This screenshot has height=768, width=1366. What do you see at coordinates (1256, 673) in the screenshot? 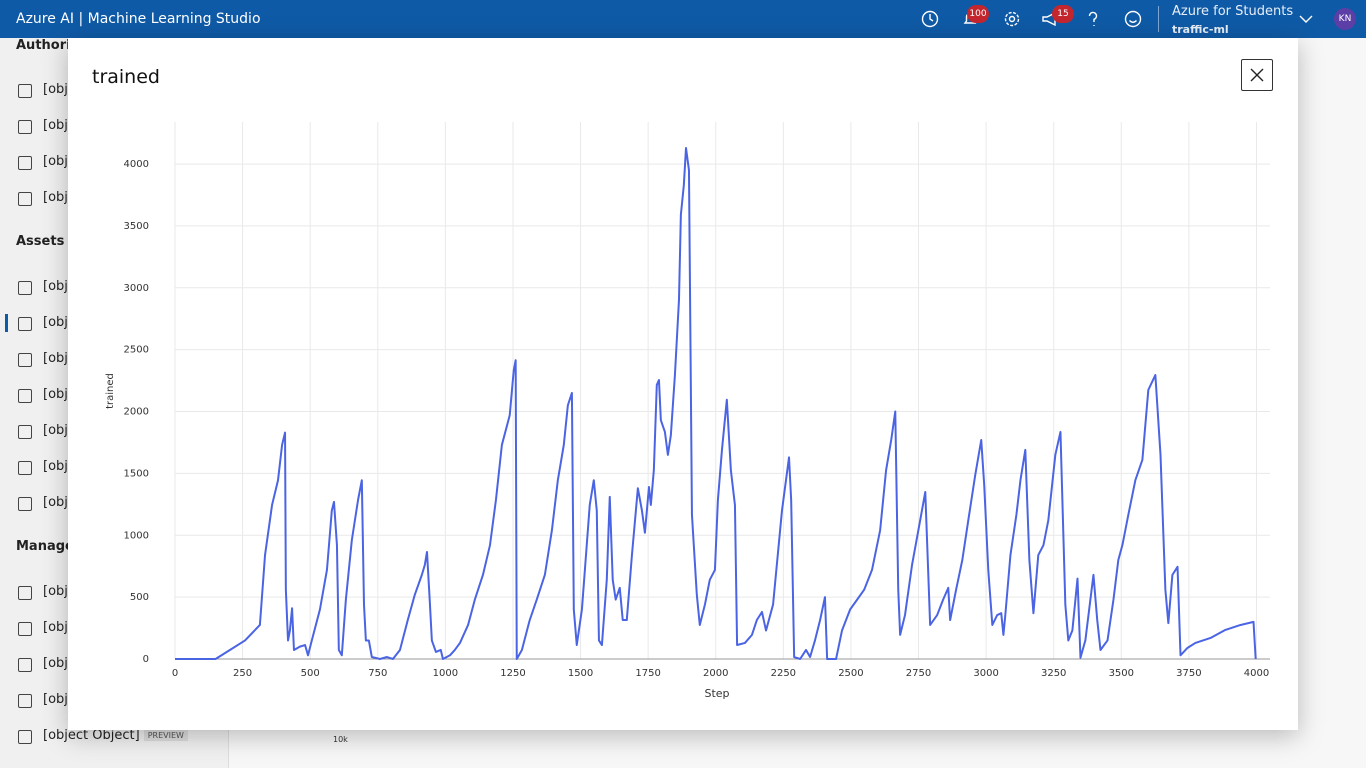
I see `x-tick-label: 4000` at bounding box center [1256, 673].